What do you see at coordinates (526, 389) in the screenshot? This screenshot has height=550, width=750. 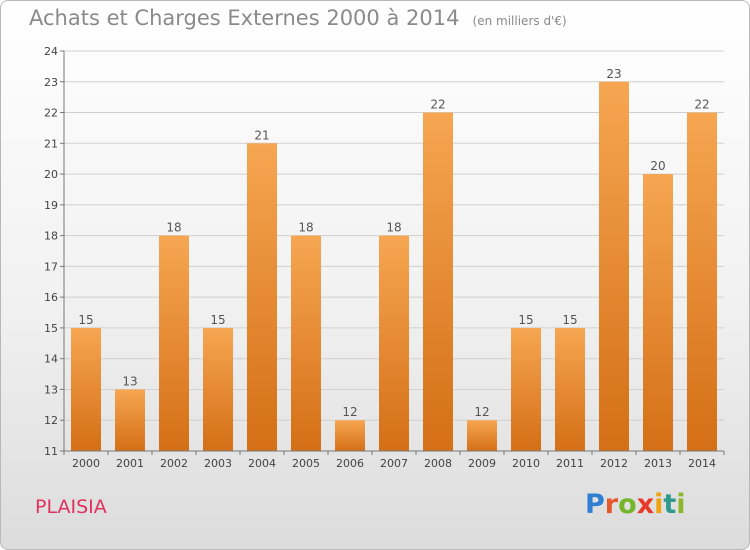 I see `bar-2010` at bounding box center [526, 389].